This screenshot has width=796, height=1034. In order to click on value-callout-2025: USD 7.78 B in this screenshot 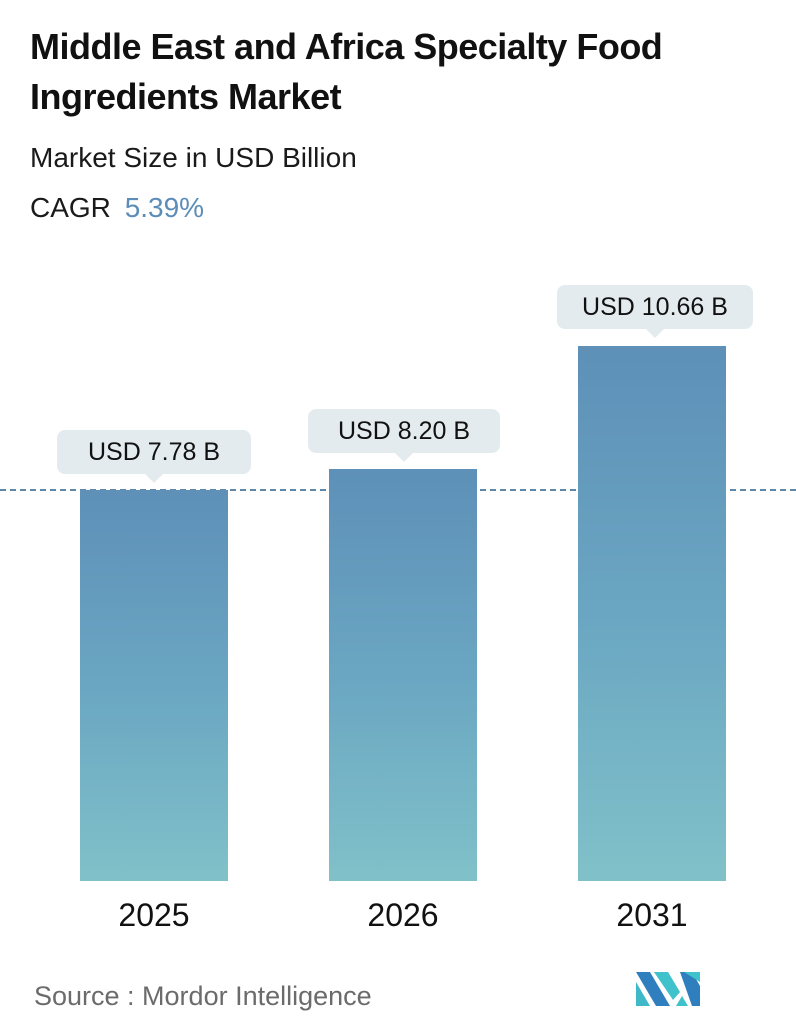, I will do `click(154, 456)`.